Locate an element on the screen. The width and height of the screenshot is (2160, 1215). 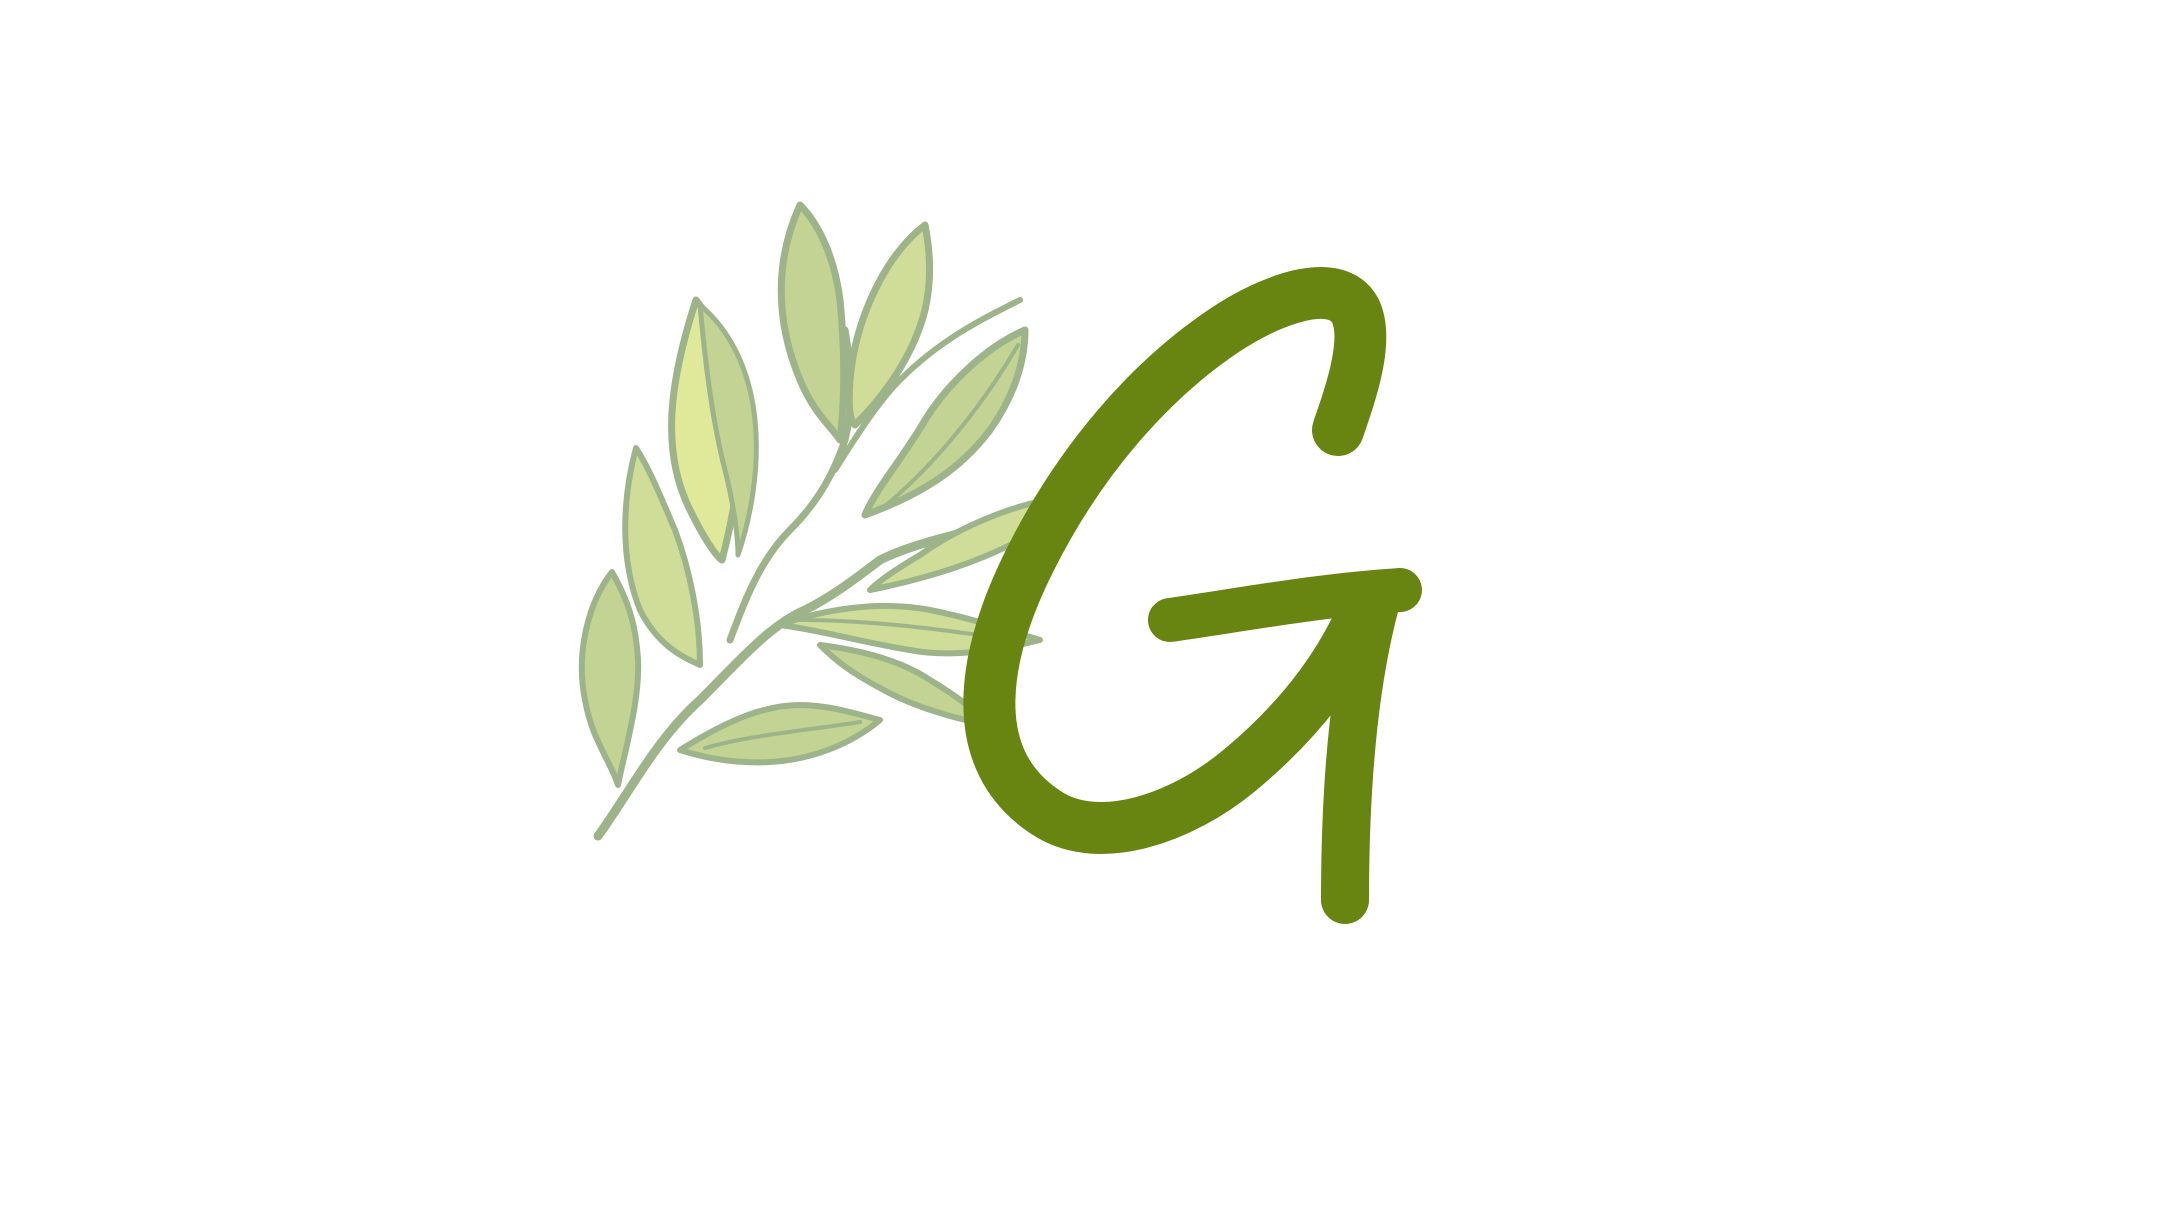
monogram-letter-g is located at coordinates (1192, 595).